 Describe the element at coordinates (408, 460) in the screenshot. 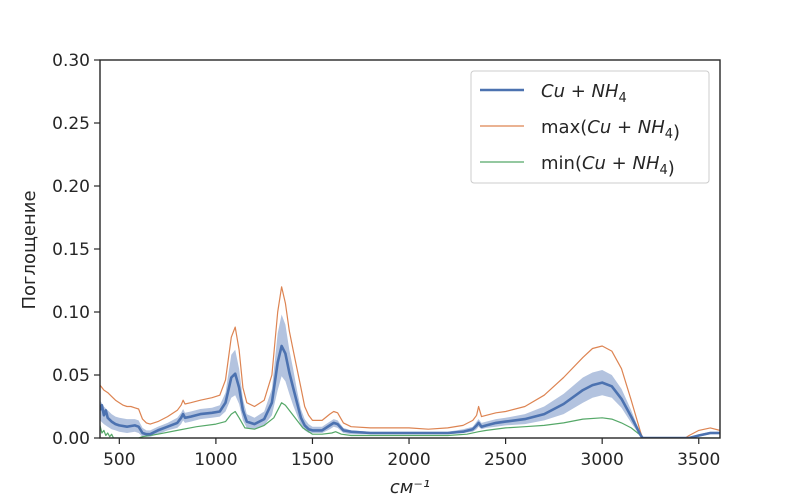

I see `x-tick-label: 2000` at that location.